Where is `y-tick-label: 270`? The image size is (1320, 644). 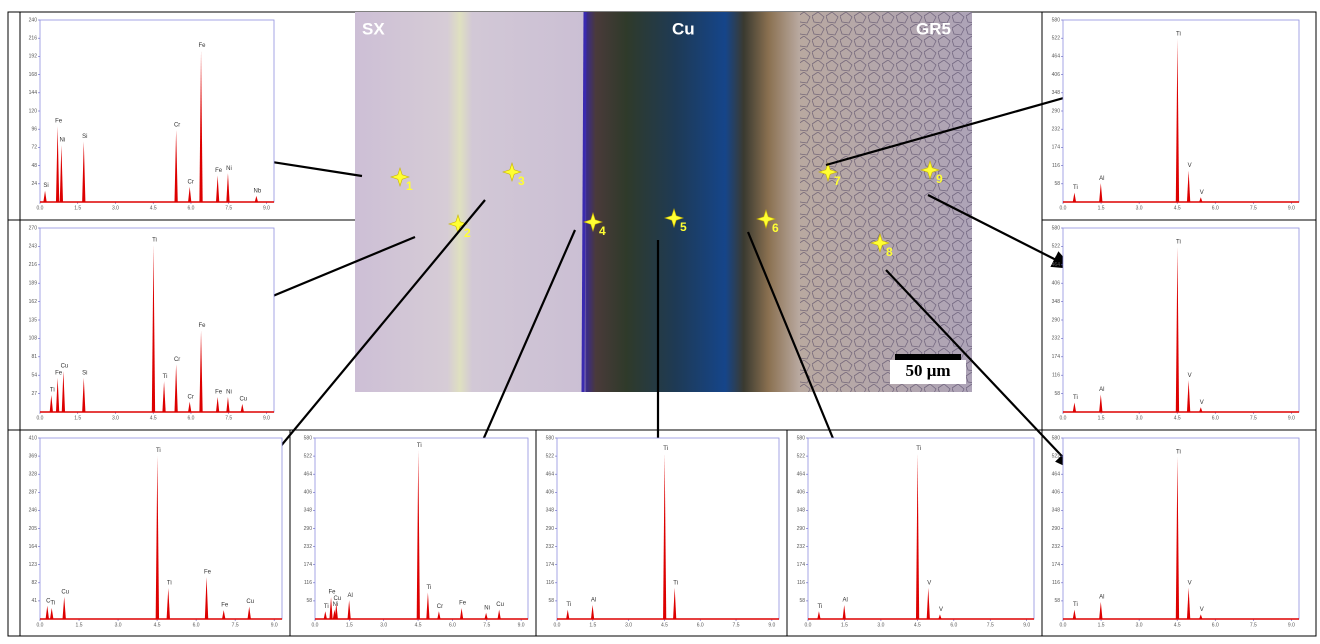 y-tick-label: 270 is located at coordinates (33, 228).